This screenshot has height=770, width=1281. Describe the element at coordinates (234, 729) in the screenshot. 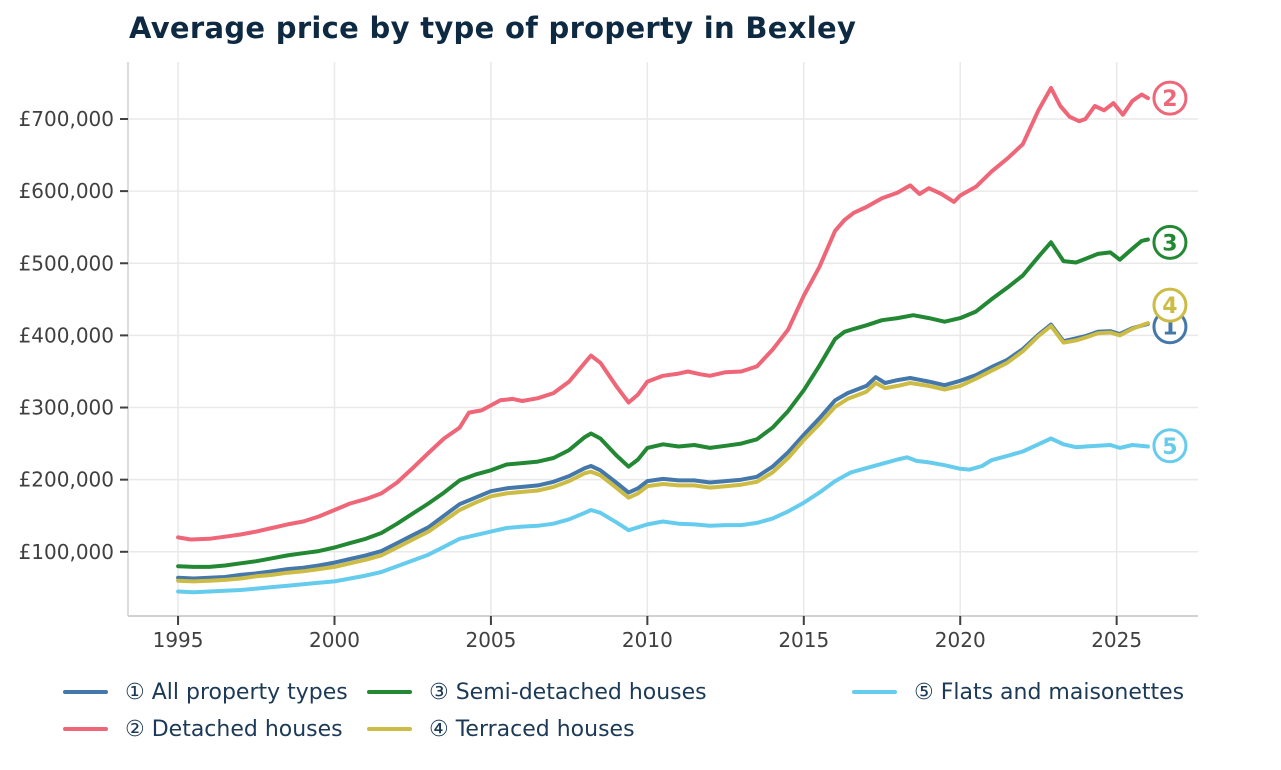

I see `legend-label: ② Detached houses` at that location.